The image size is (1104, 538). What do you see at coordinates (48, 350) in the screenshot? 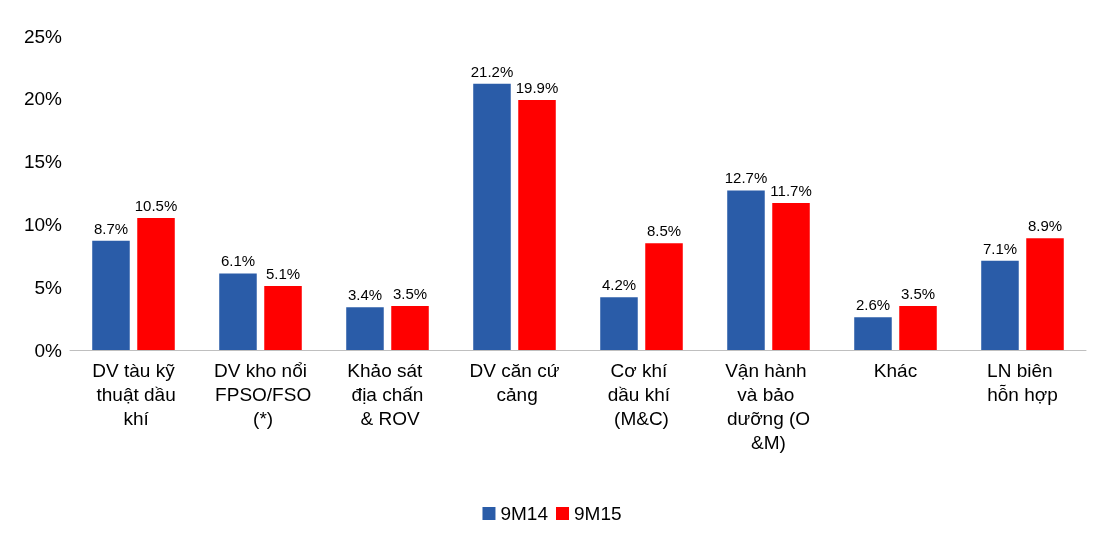
I see `y-tick-label: 0%` at bounding box center [48, 350].